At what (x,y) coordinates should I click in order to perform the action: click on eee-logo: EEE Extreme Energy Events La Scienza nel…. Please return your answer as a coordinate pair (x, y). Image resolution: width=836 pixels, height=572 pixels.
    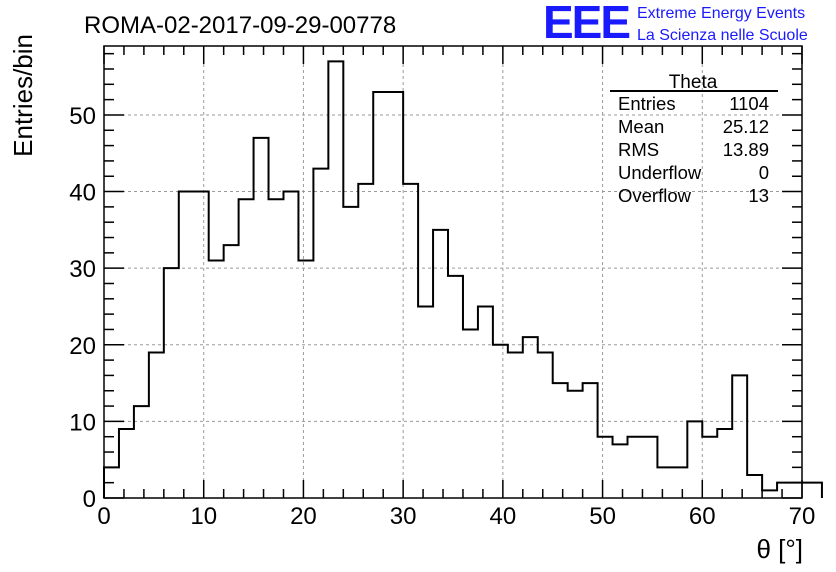
    Looking at the image, I should click on (675, 24).